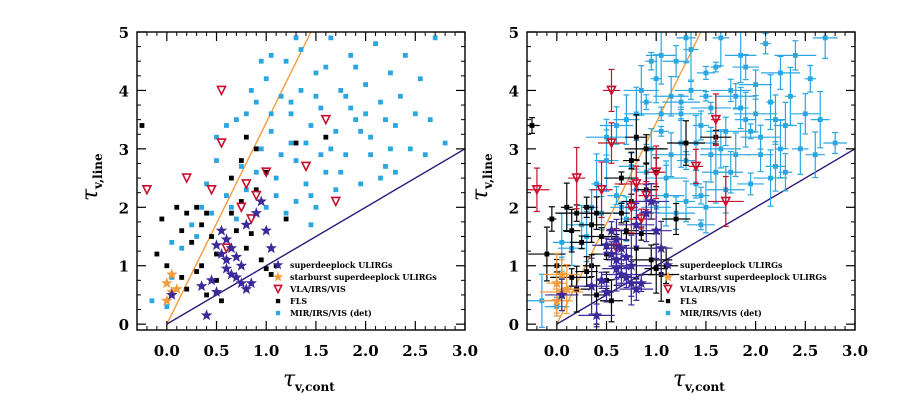 The image size is (898, 415). What do you see at coordinates (239, 178) in the screenshot?
I see `steep-relation-line` at bounding box center [239, 178].